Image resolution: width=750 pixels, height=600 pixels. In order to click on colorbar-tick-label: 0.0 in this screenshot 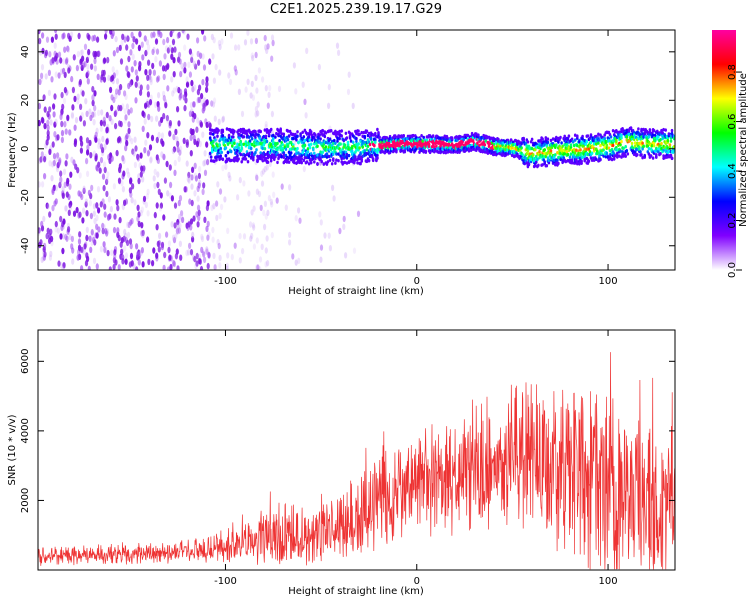, I will do `click(732, 270)`.